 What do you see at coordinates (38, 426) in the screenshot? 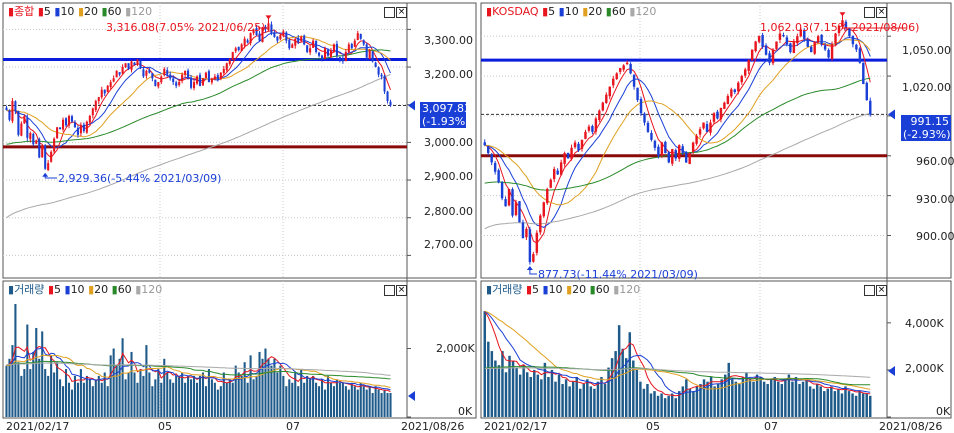
I see `kospi-x-label-start: 2021/02/17` at bounding box center [38, 426].